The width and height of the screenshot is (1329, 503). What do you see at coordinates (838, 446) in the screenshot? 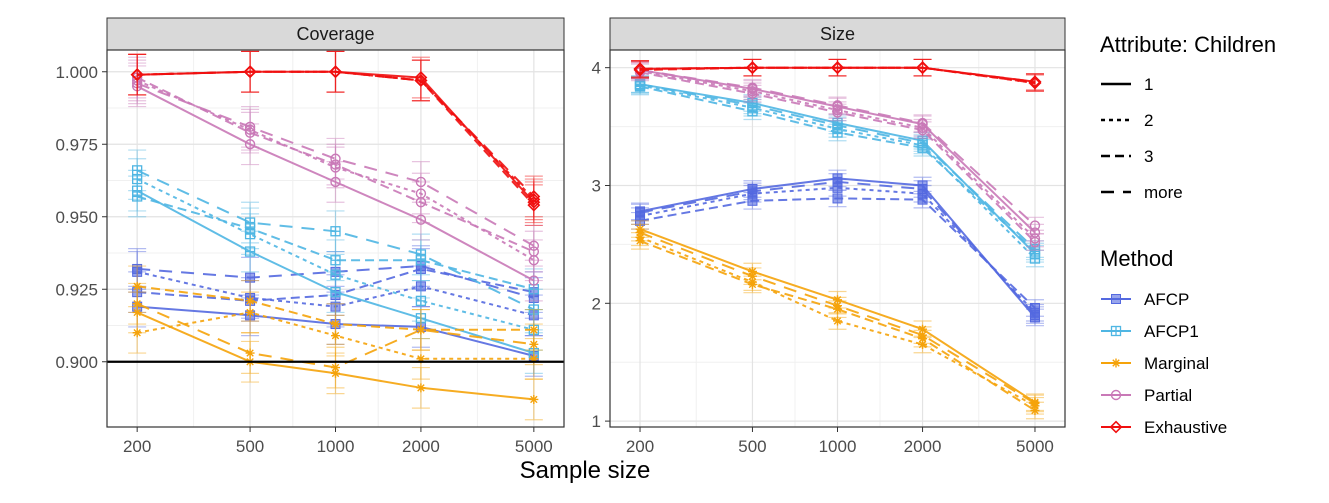
I see `x-tick-label: 1000` at bounding box center [838, 446].